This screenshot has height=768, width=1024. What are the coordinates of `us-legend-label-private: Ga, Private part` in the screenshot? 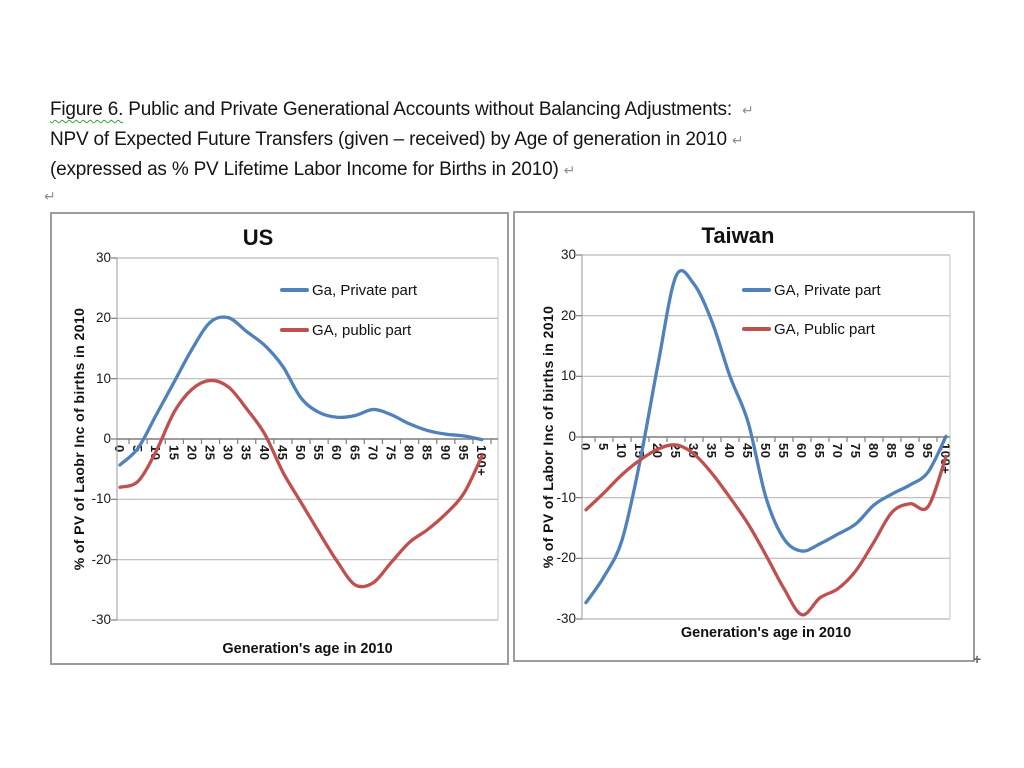 It's located at (365, 290).